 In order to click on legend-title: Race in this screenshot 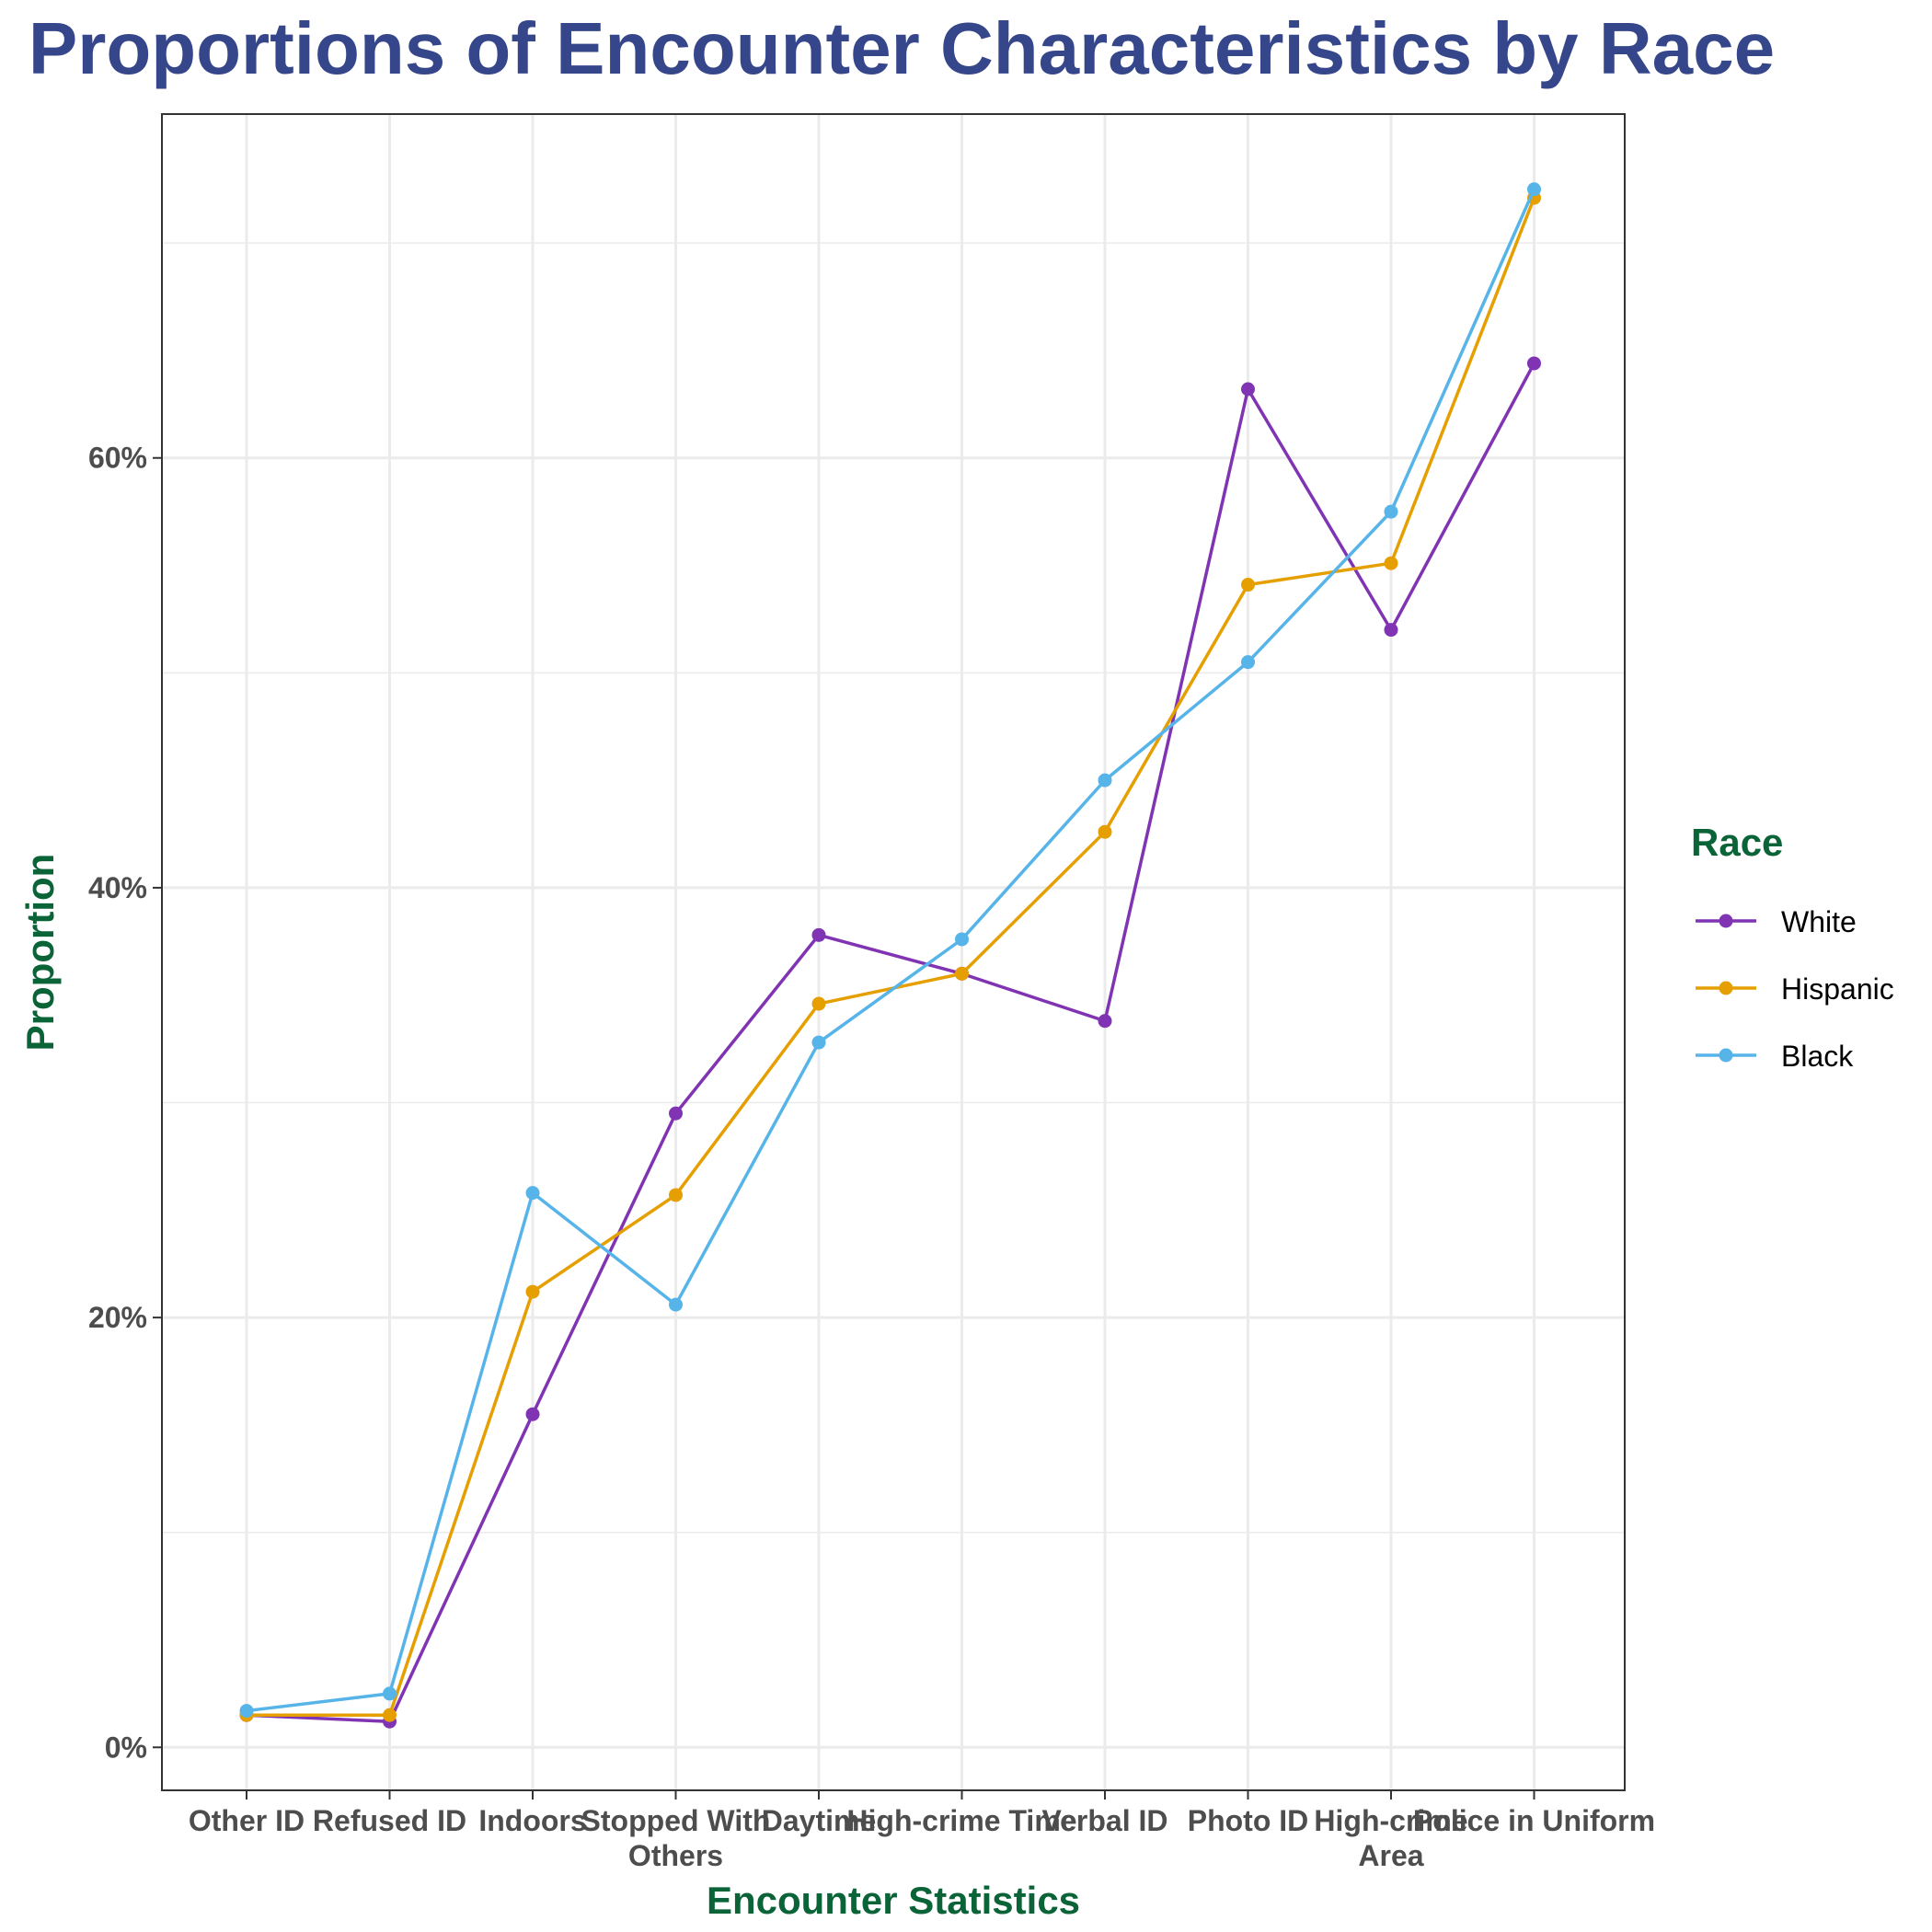, I will do `click(1737, 842)`.